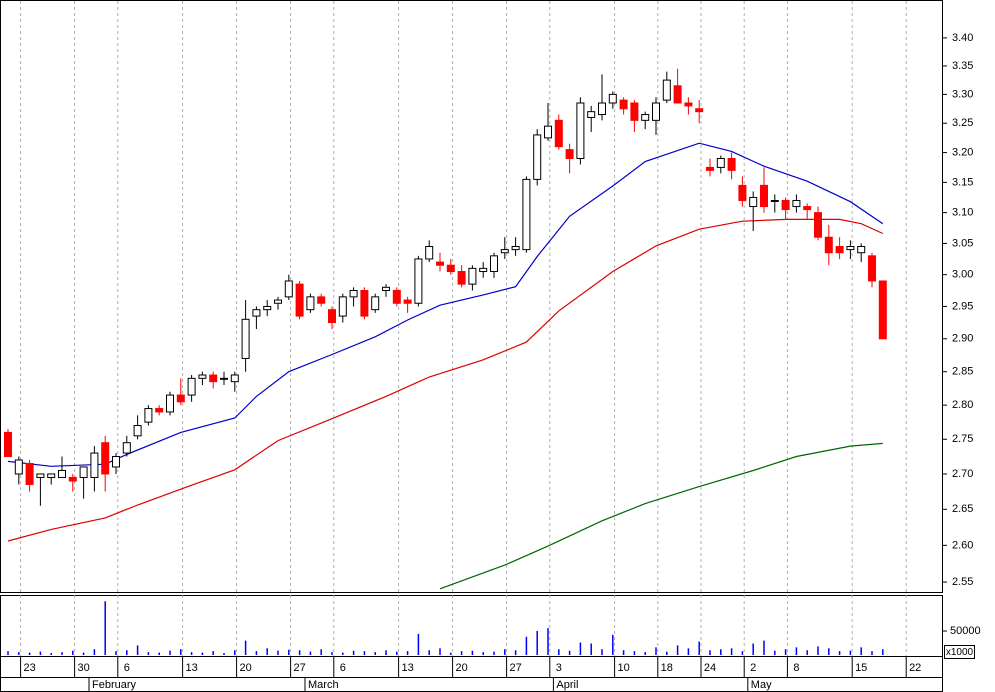 This screenshot has width=995, height=692. Describe the element at coordinates (299, 668) in the screenshot. I see `x-tick-label: 27` at that location.